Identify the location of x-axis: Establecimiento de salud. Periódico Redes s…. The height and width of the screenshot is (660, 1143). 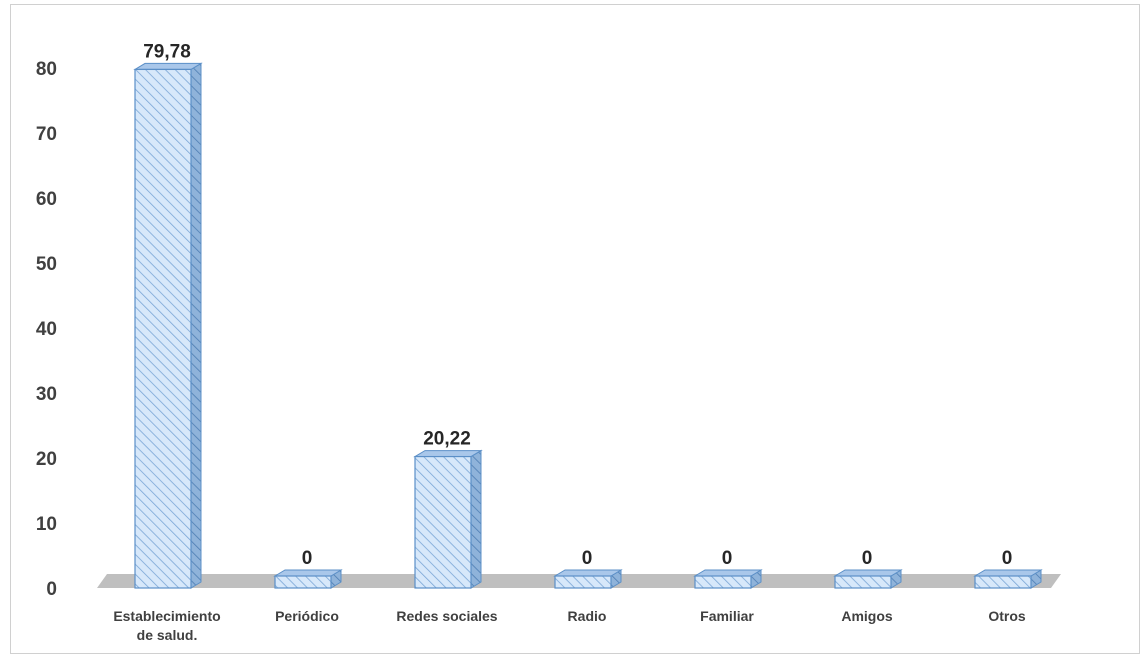
(569, 625).